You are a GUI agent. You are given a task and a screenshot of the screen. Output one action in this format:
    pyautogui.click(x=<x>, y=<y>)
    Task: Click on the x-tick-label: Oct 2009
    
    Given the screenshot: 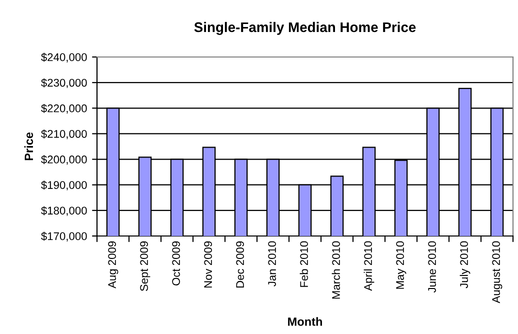 What is the action you would take?
    pyautogui.click(x=176, y=263)
    